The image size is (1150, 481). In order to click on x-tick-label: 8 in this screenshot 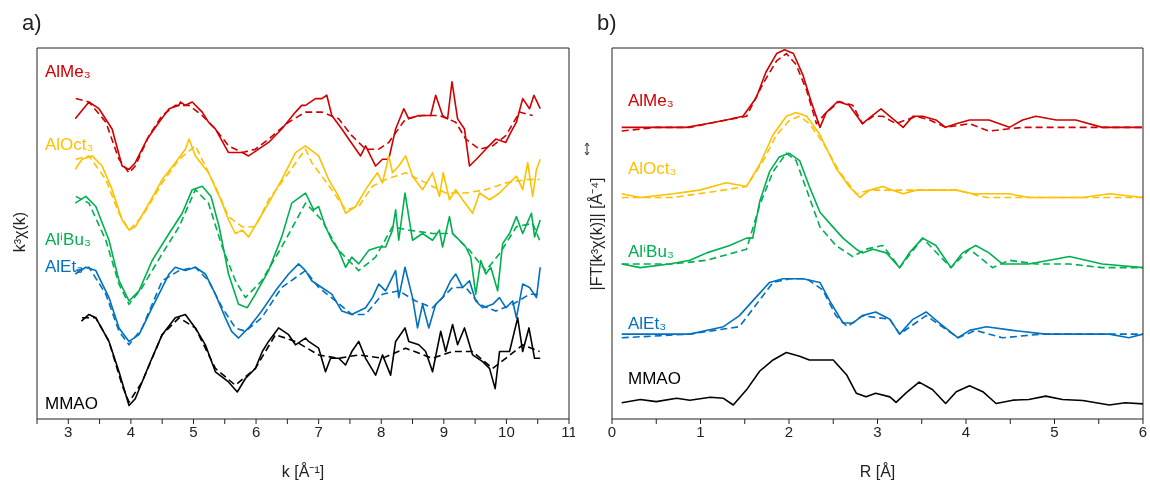, I will do `click(381, 431)`.